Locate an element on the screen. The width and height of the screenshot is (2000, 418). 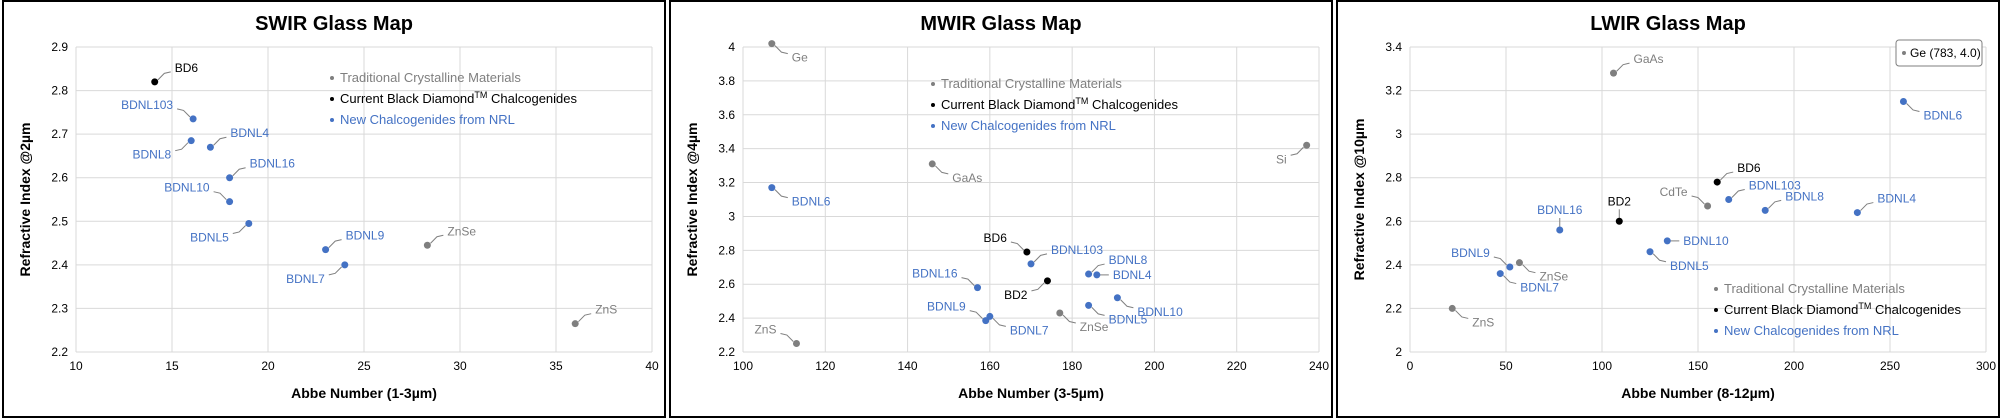
data-point: BDNL8 is located at coordinates (1792, 201).